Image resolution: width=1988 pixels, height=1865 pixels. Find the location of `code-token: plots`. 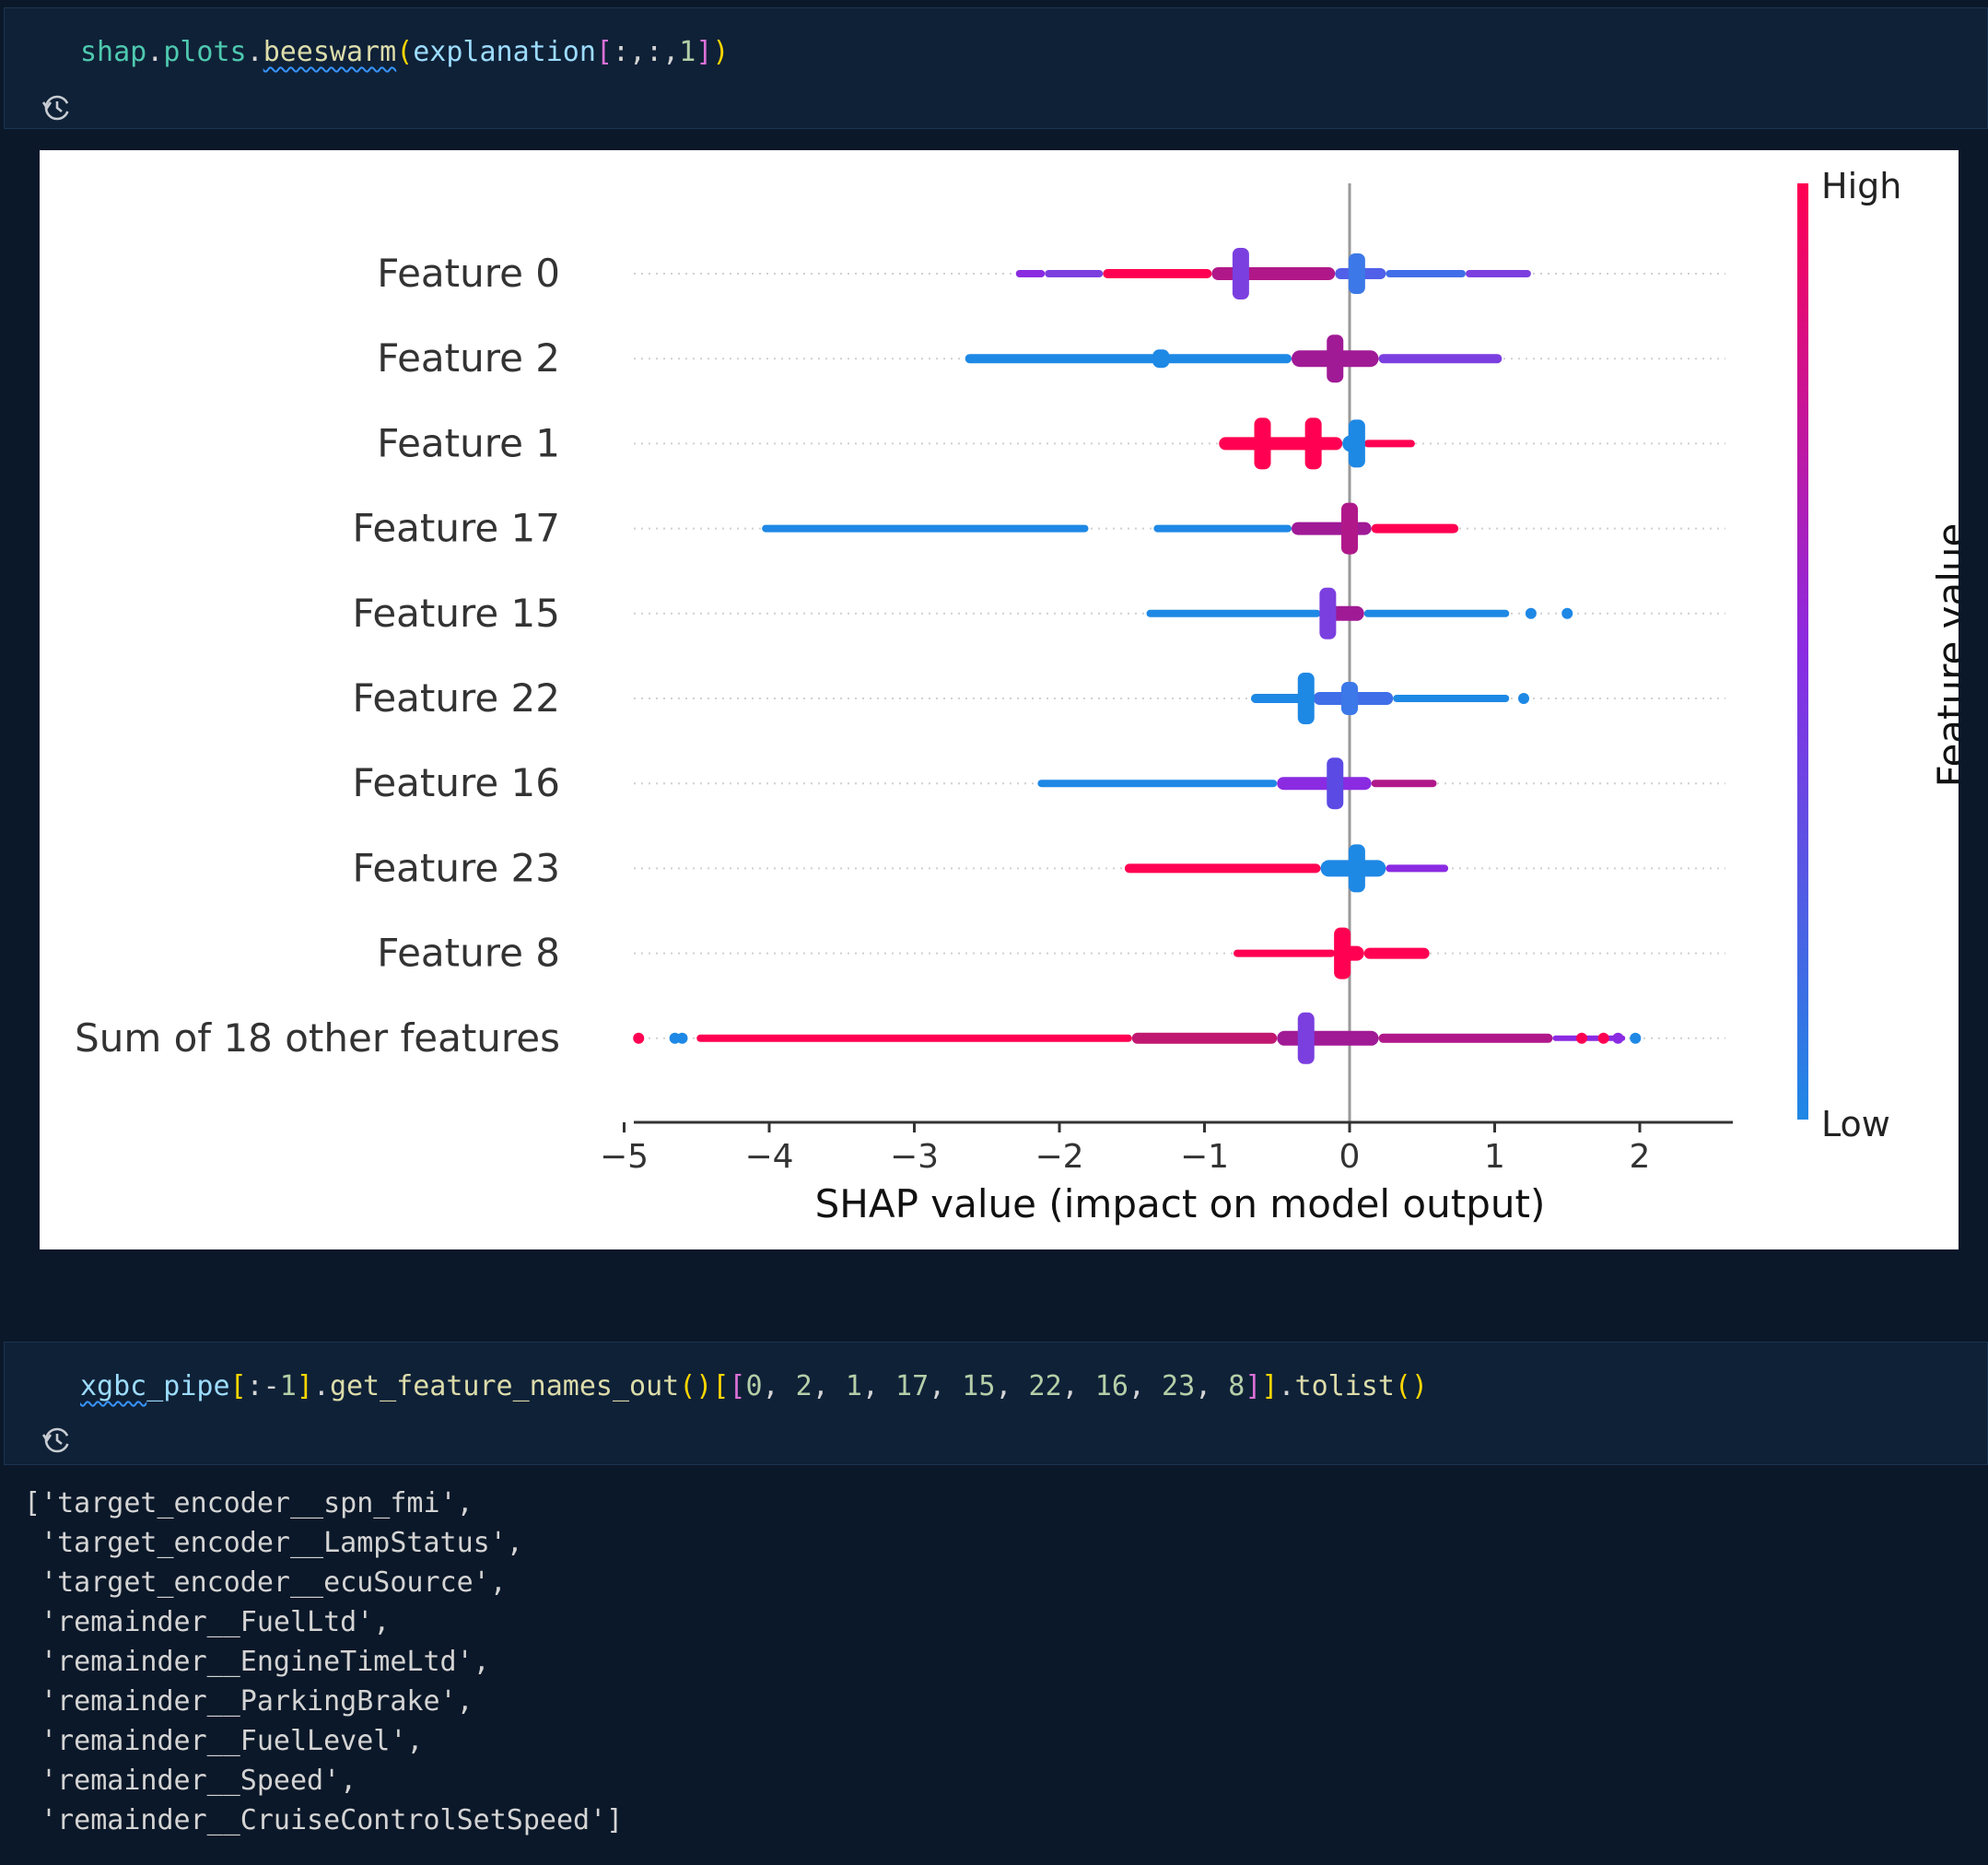

code-token: plots is located at coordinates (205, 52).